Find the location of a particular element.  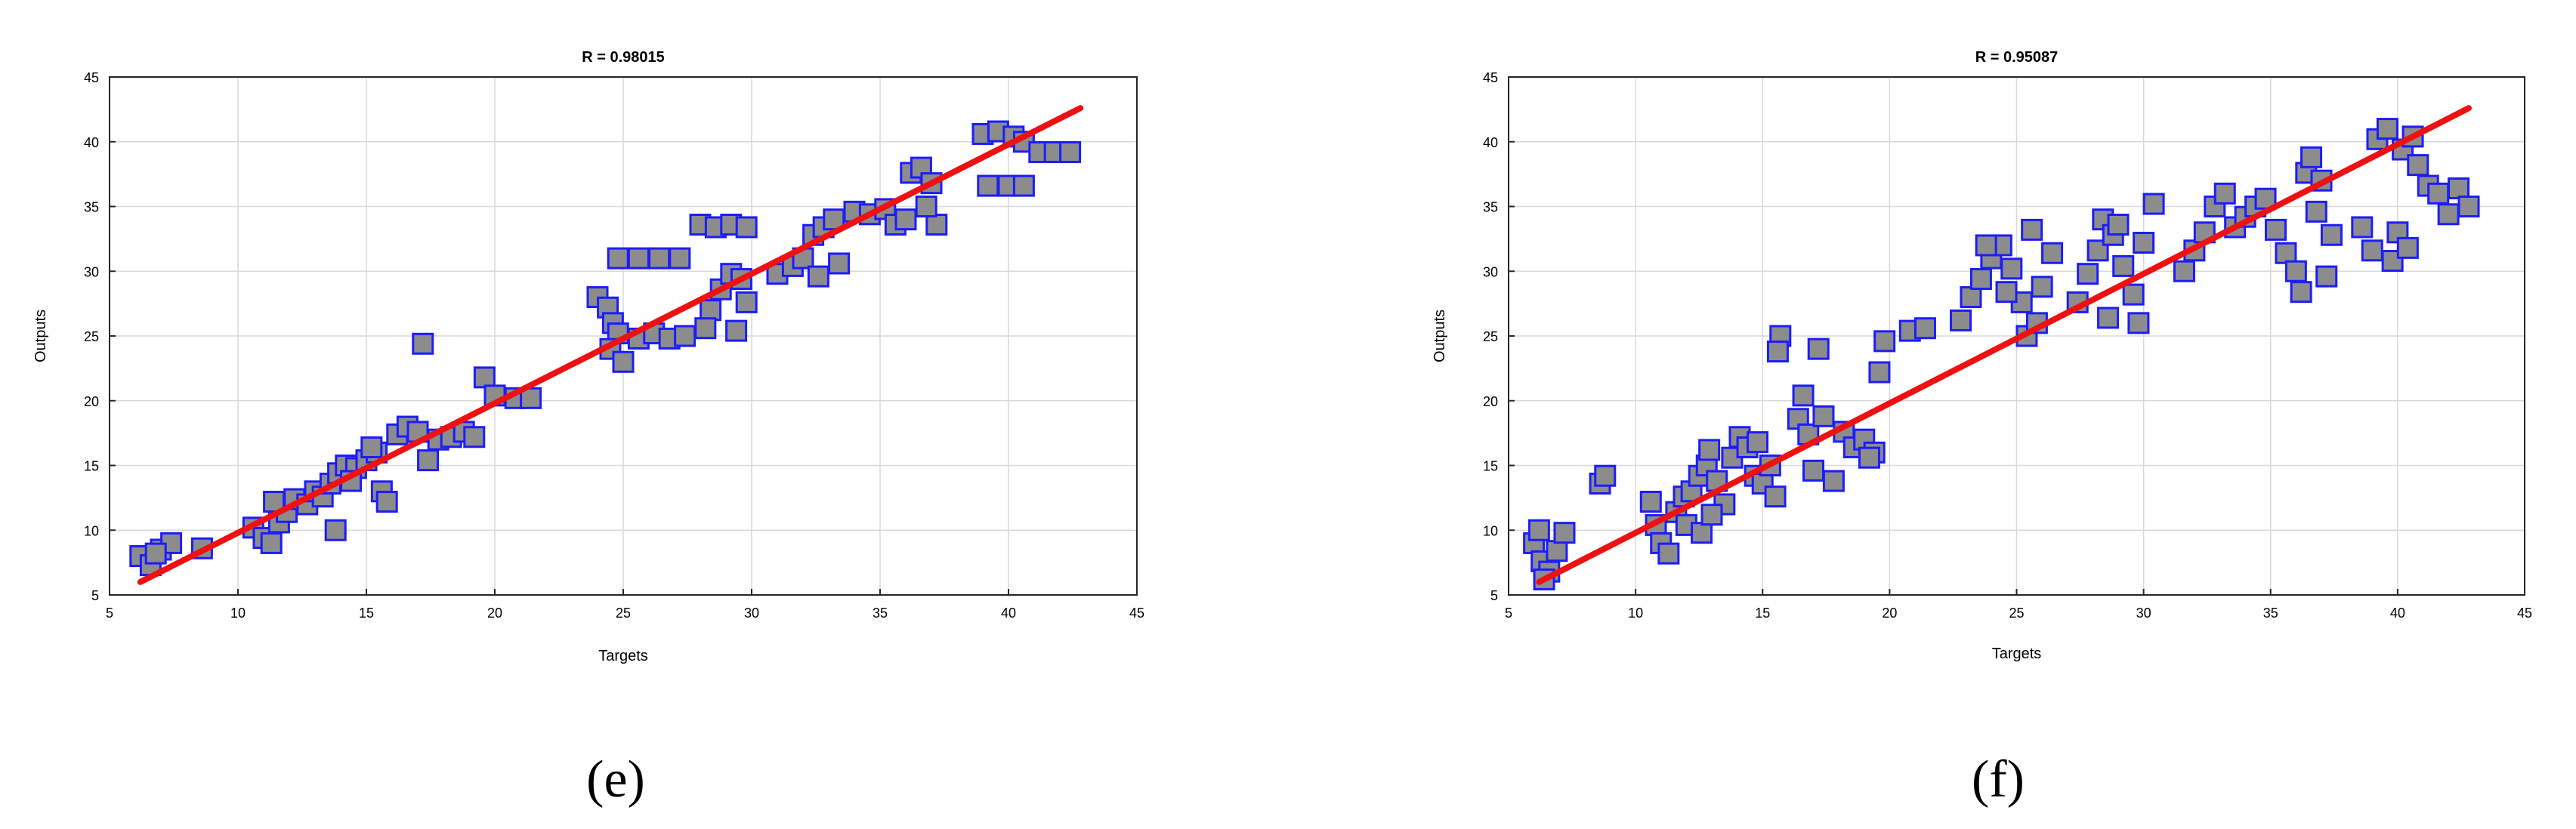

y-tick-label: 30 is located at coordinates (91, 271).